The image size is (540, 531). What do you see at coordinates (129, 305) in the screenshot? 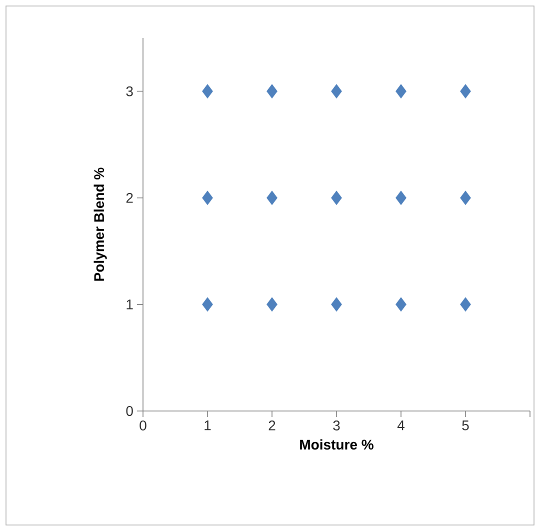
I see `y-tick-label: 1` at bounding box center [129, 305].